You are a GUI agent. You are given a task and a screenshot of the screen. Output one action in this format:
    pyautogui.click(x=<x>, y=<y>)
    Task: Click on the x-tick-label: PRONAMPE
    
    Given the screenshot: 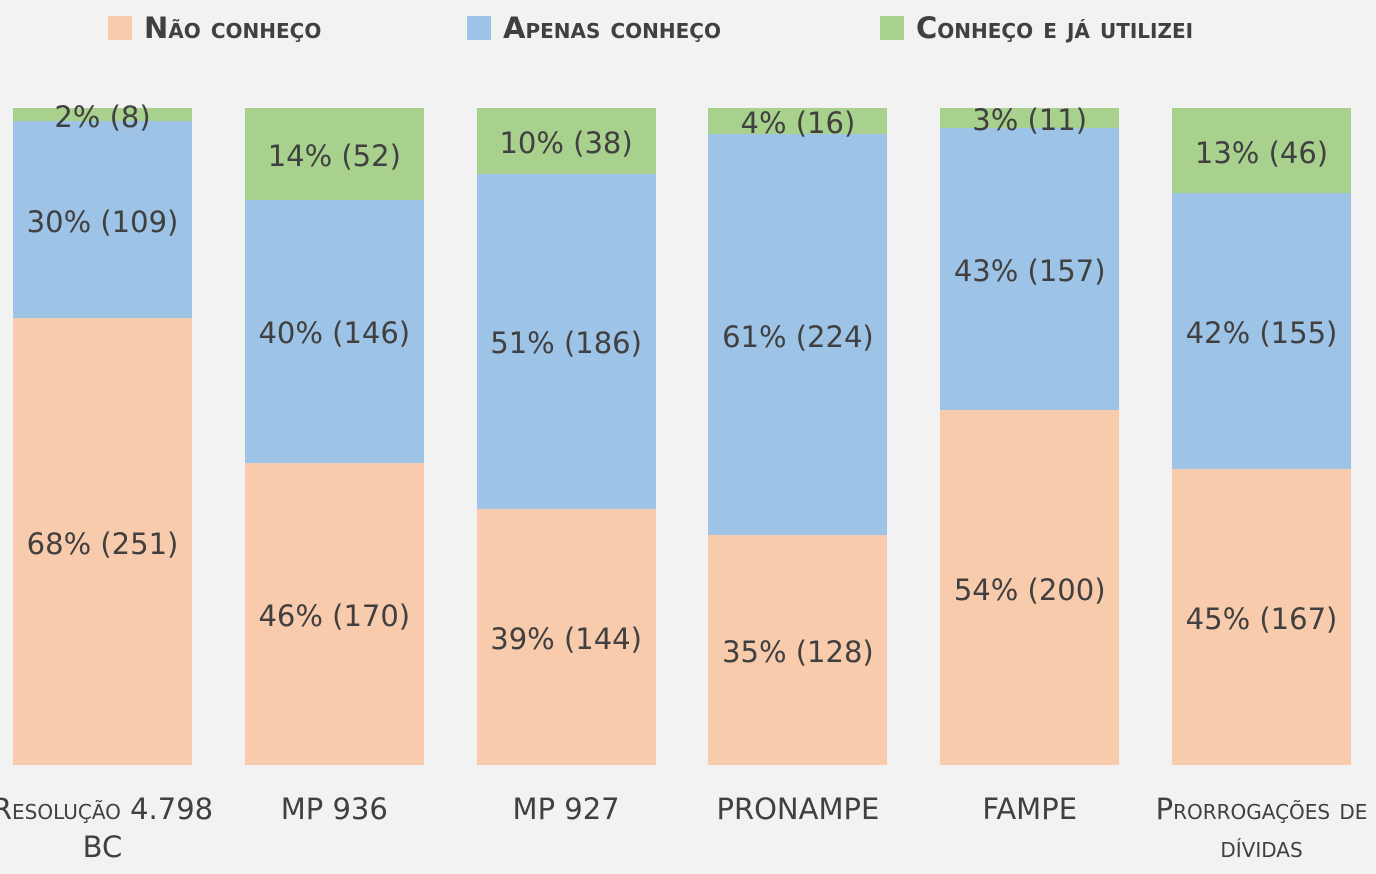 What is the action you would take?
    pyautogui.click(x=798, y=809)
    